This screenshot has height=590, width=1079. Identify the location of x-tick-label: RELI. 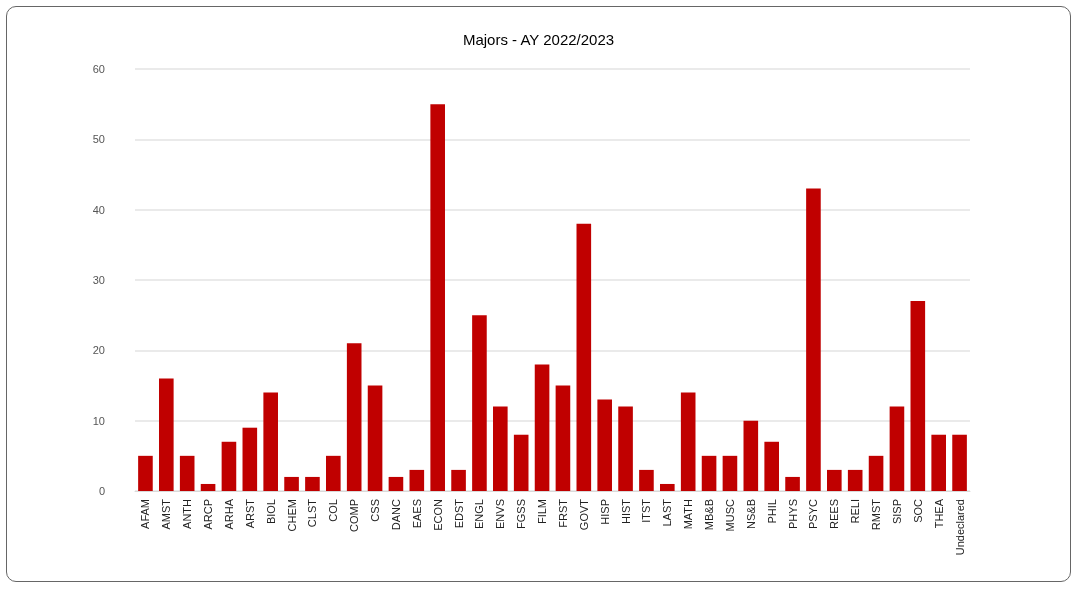
(855, 511).